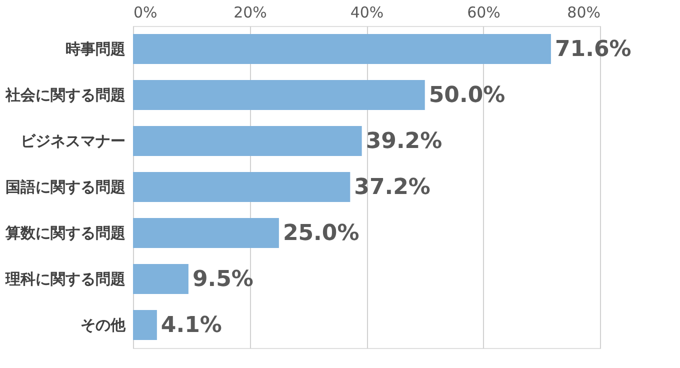  What do you see at coordinates (65, 95) in the screenshot?
I see `y-tick-label: 社会に関する問題` at bounding box center [65, 95].